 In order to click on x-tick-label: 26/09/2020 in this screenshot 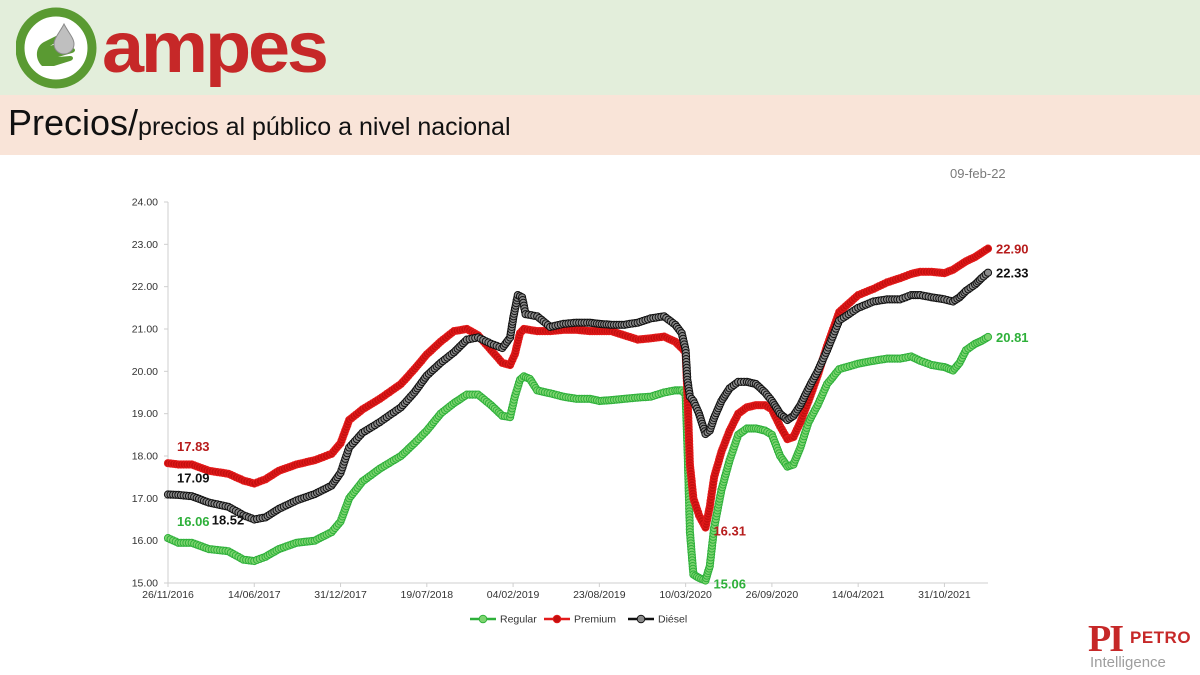, I will do `click(772, 595)`.